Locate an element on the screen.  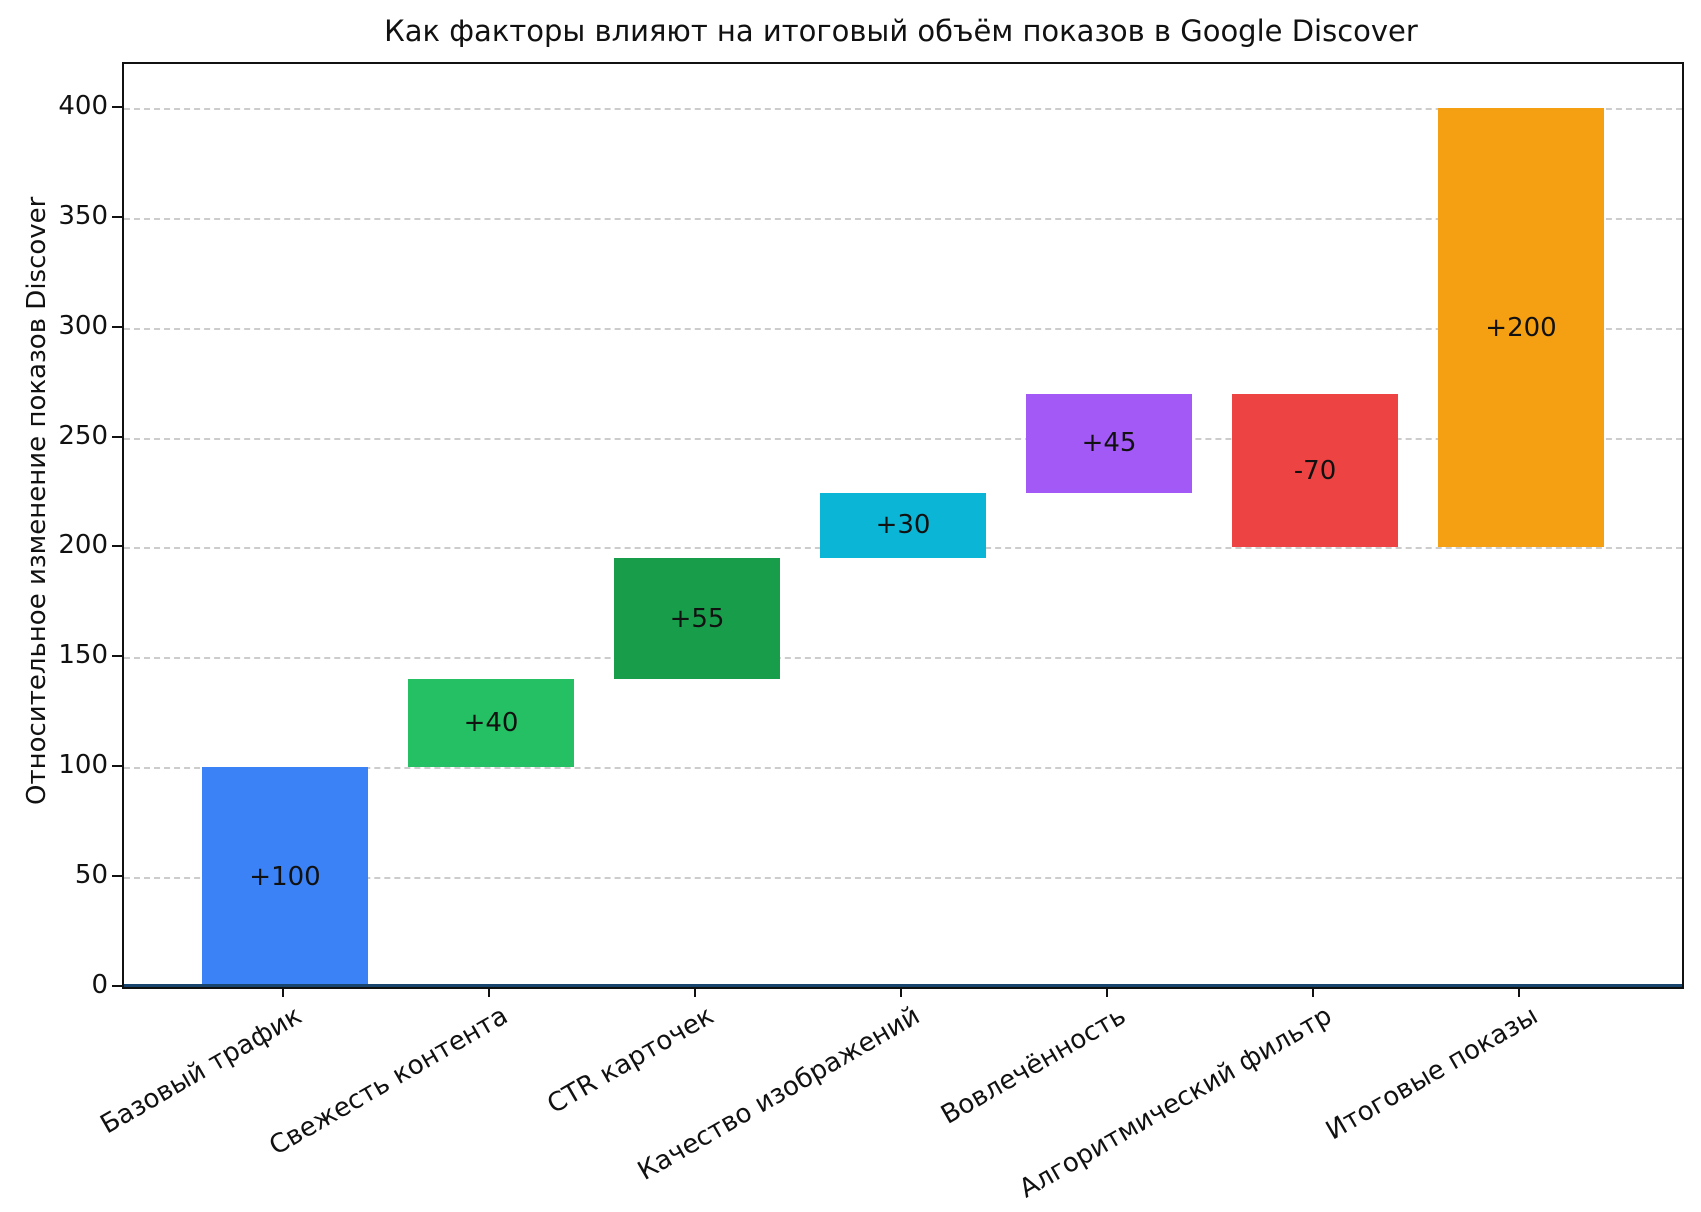
y-tick-label-200: 200 is located at coordinates (83, 545).